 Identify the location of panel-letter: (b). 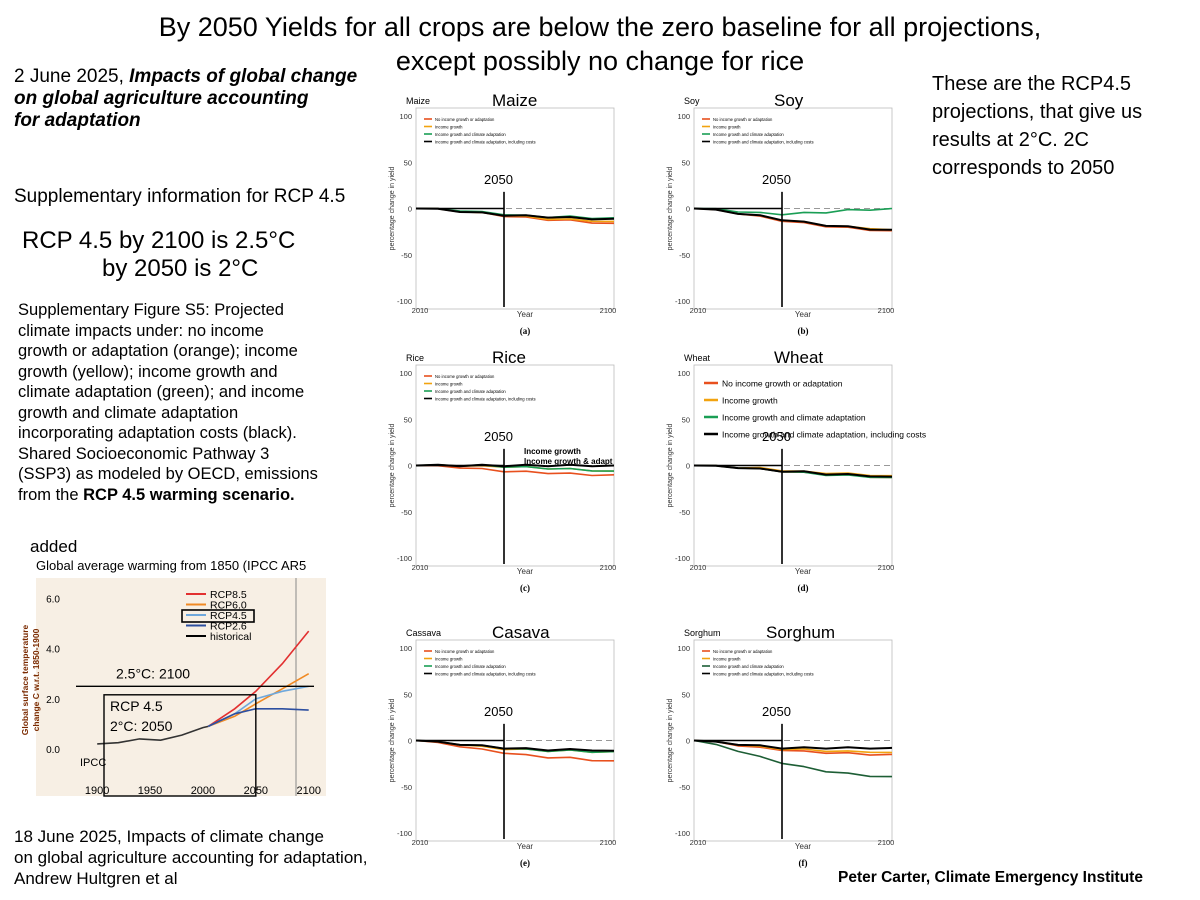
(803, 331).